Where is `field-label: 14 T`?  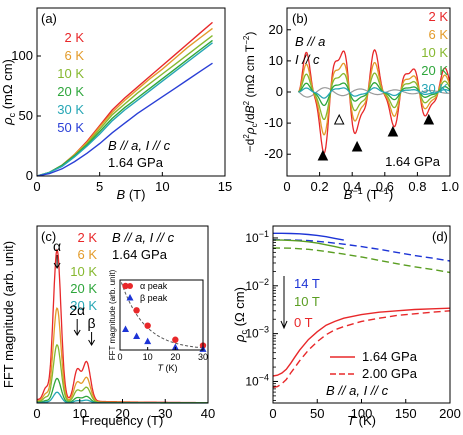
field-label: 14 T is located at coordinates (307, 283).